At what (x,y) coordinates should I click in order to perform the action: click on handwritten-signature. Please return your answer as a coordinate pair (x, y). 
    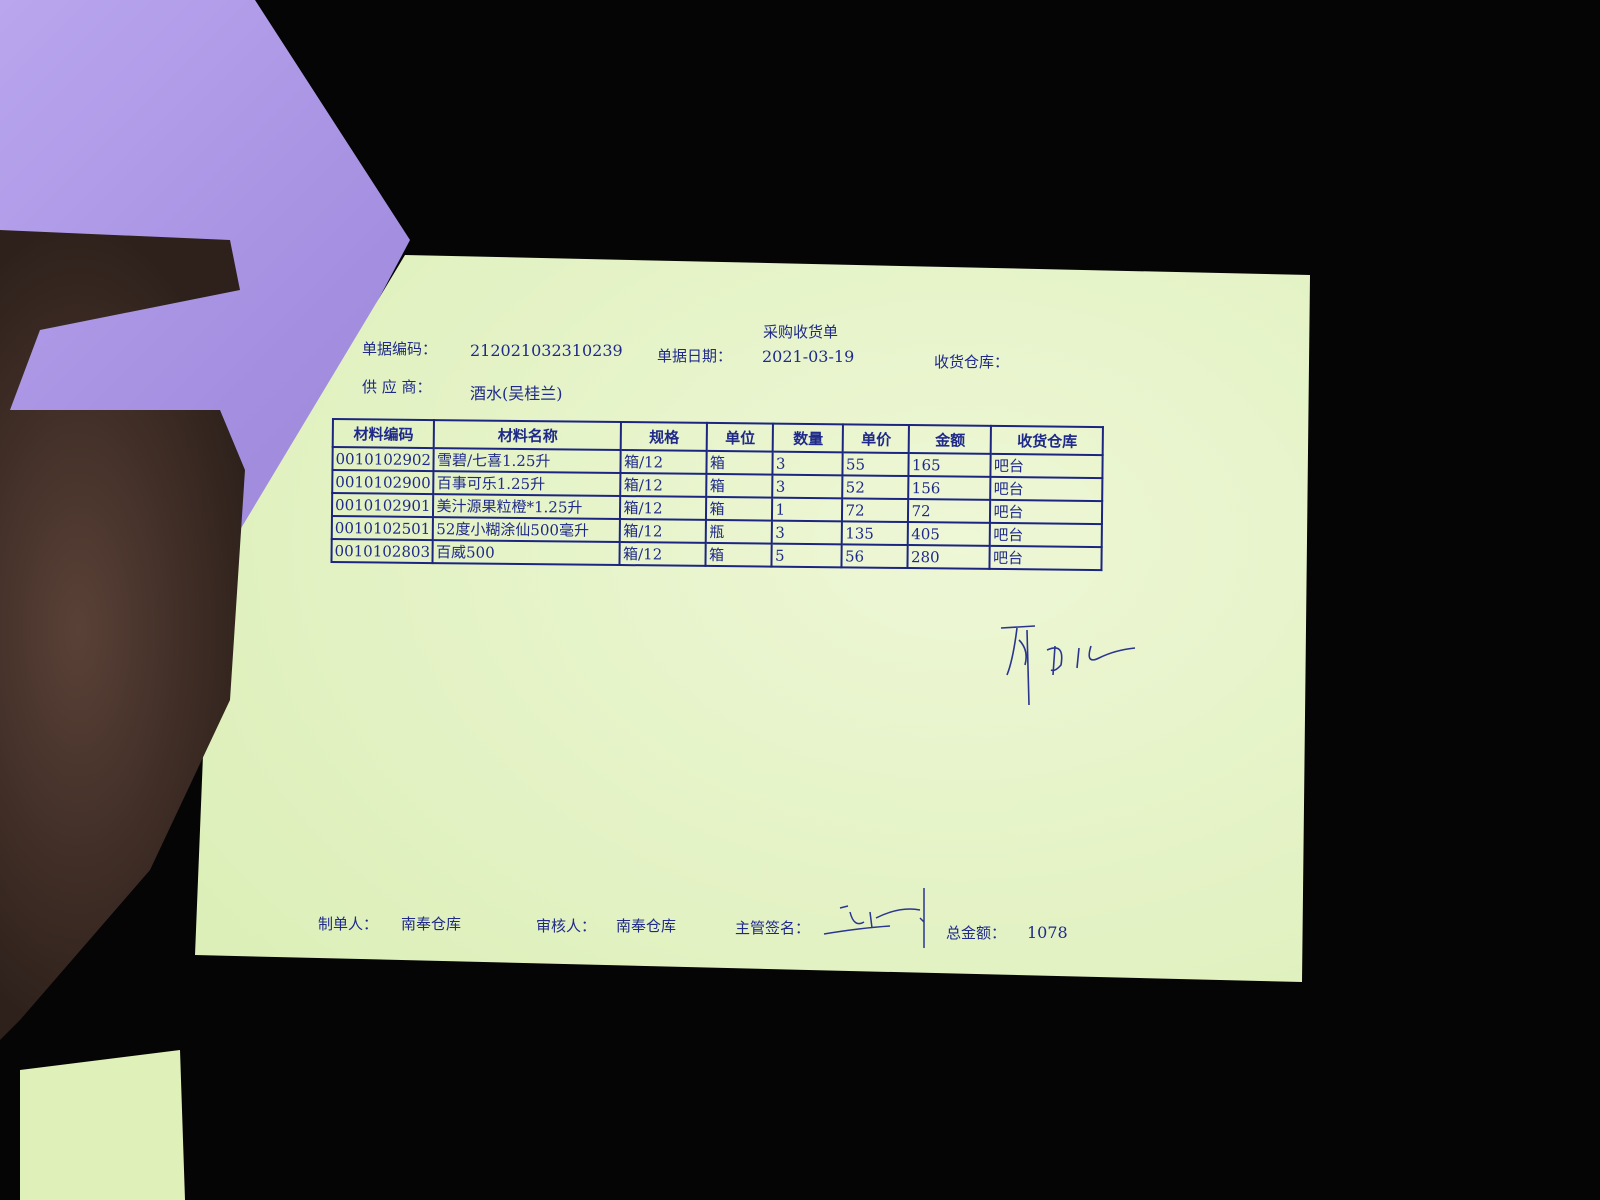
    Looking at the image, I should click on (1070, 667).